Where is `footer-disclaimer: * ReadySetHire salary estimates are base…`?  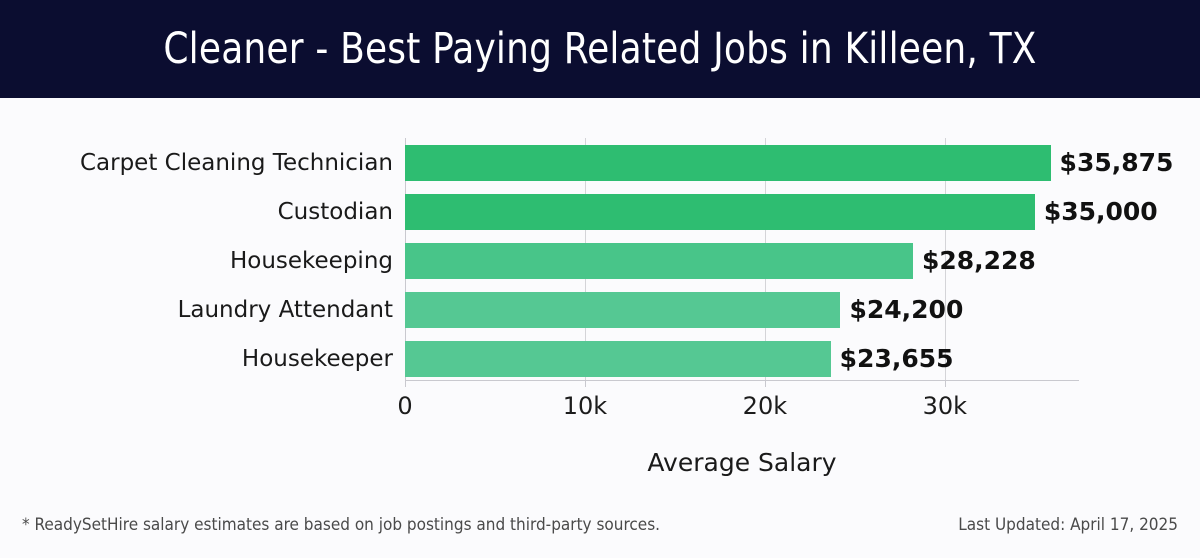
footer-disclaimer: * ReadySetHire salary estimates are base… is located at coordinates (341, 525).